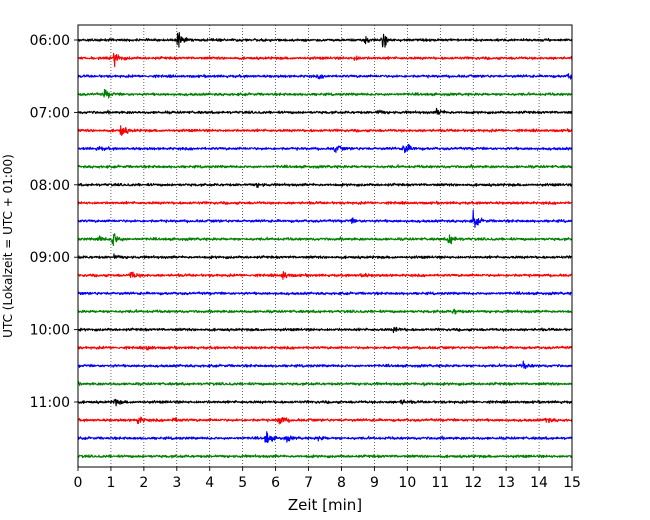 The width and height of the screenshot is (650, 520). Describe the element at coordinates (275, 483) in the screenshot. I see `x-tick-label: 6` at that location.